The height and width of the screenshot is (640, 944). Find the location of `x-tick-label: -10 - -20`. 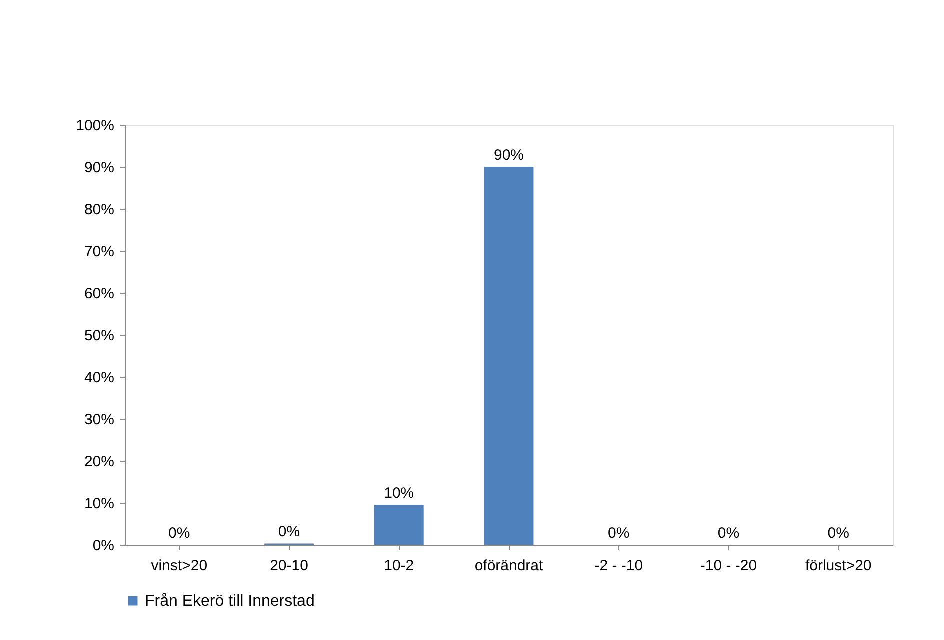

x-tick-label: -10 - -20 is located at coordinates (729, 566).